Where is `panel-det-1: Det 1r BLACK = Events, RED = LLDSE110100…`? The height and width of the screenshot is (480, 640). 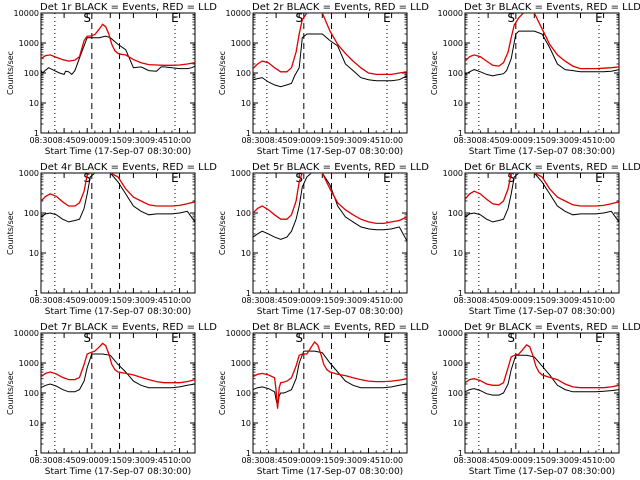
panel-det-1: Det 1r BLACK = Events, RED = LLDSE110100… is located at coordinates (111, 79).